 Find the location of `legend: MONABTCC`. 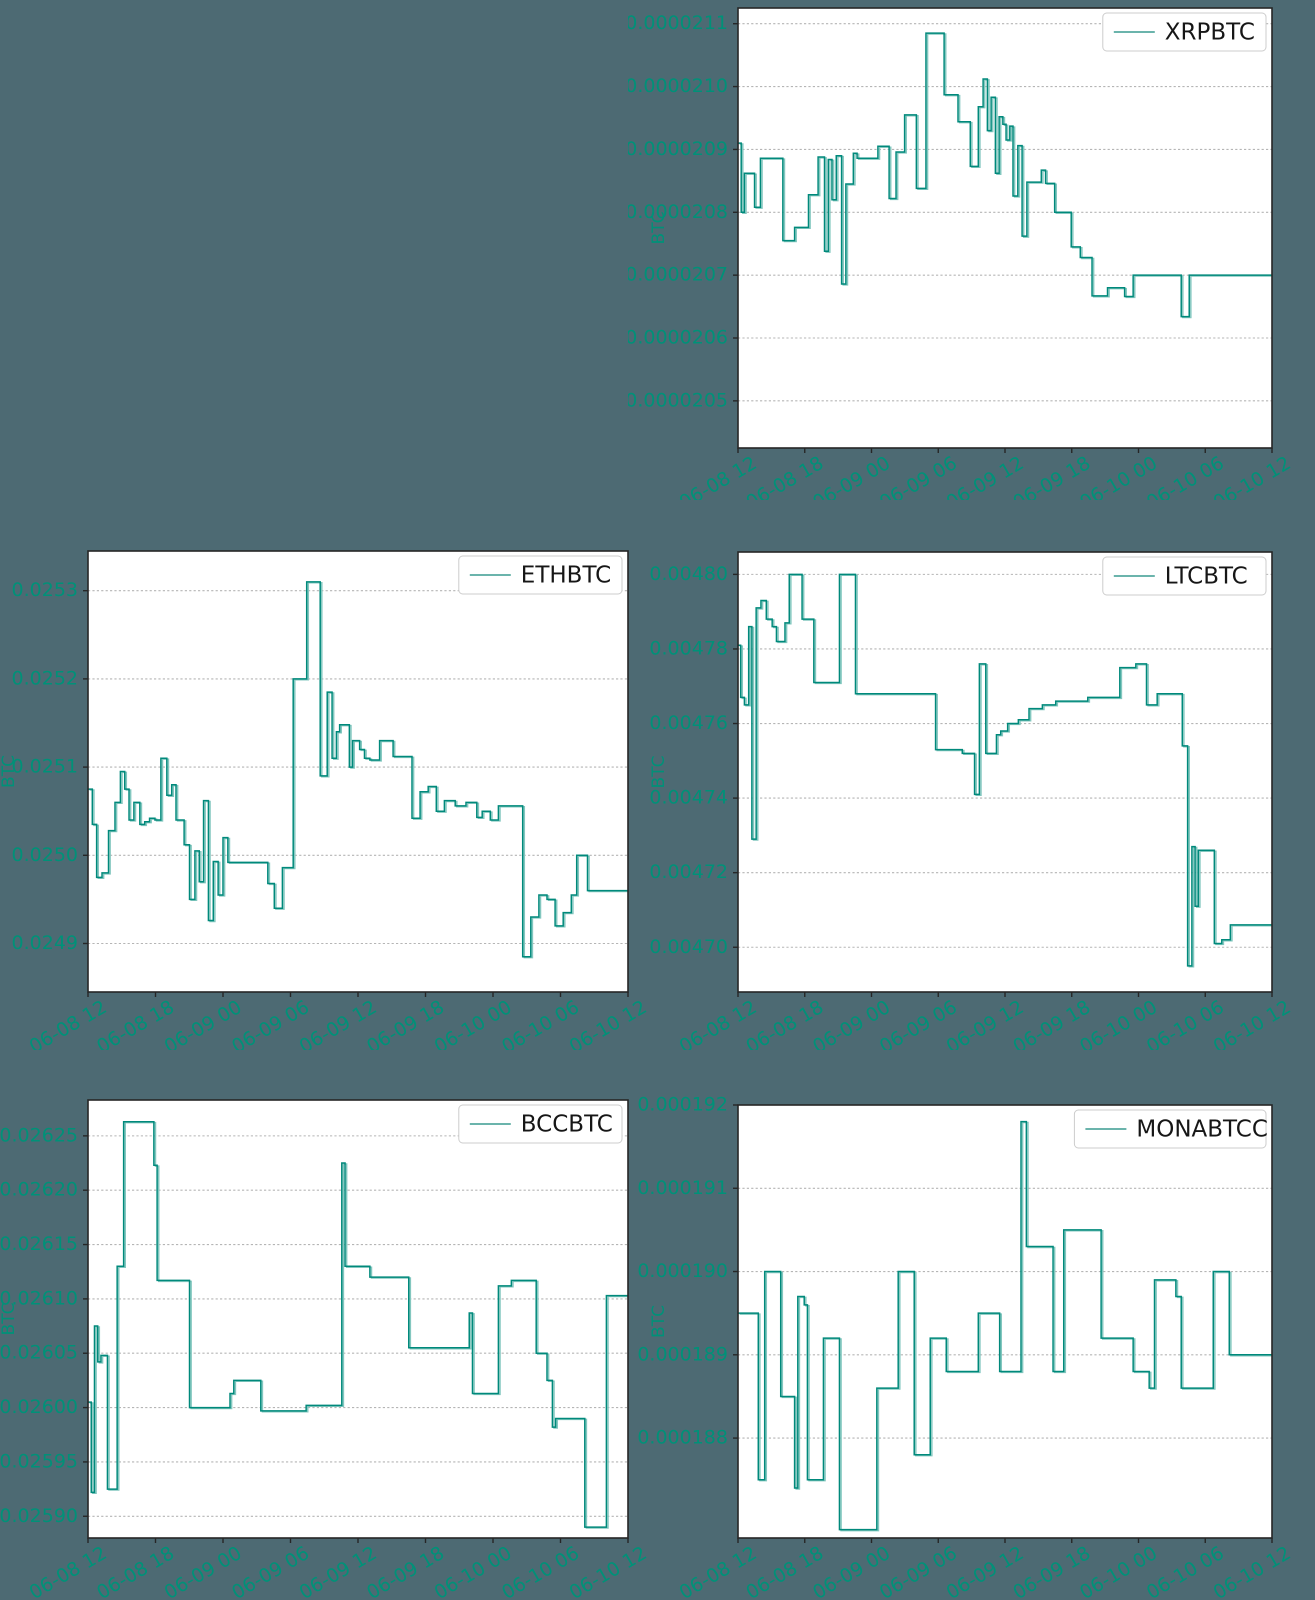

legend: MONABTCC is located at coordinates (1170, 1129).